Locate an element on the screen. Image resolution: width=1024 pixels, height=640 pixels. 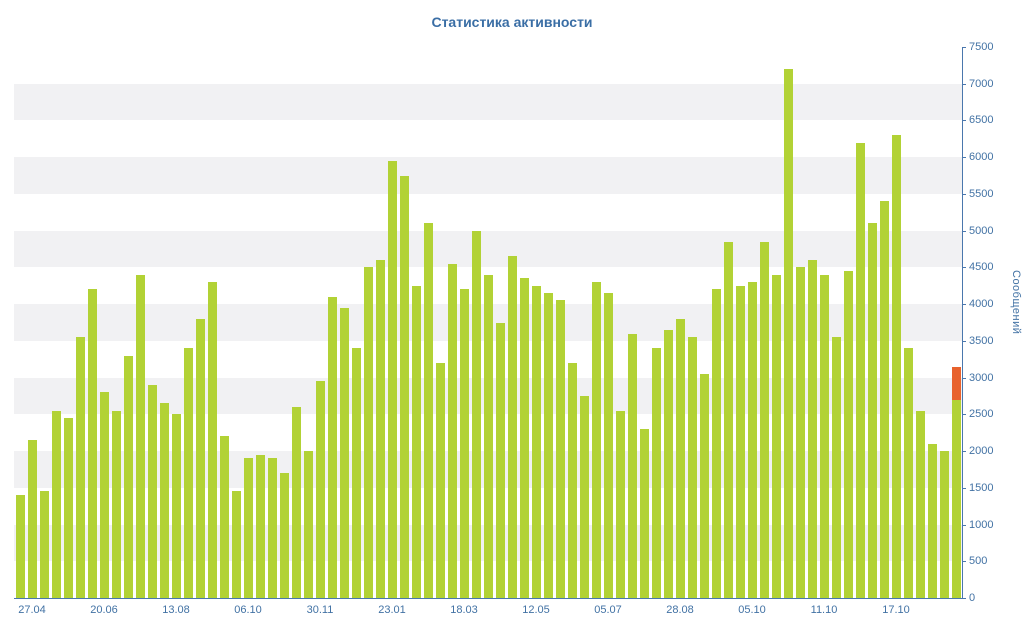
x-tick-label: 12.05 is located at coordinates (536, 610).